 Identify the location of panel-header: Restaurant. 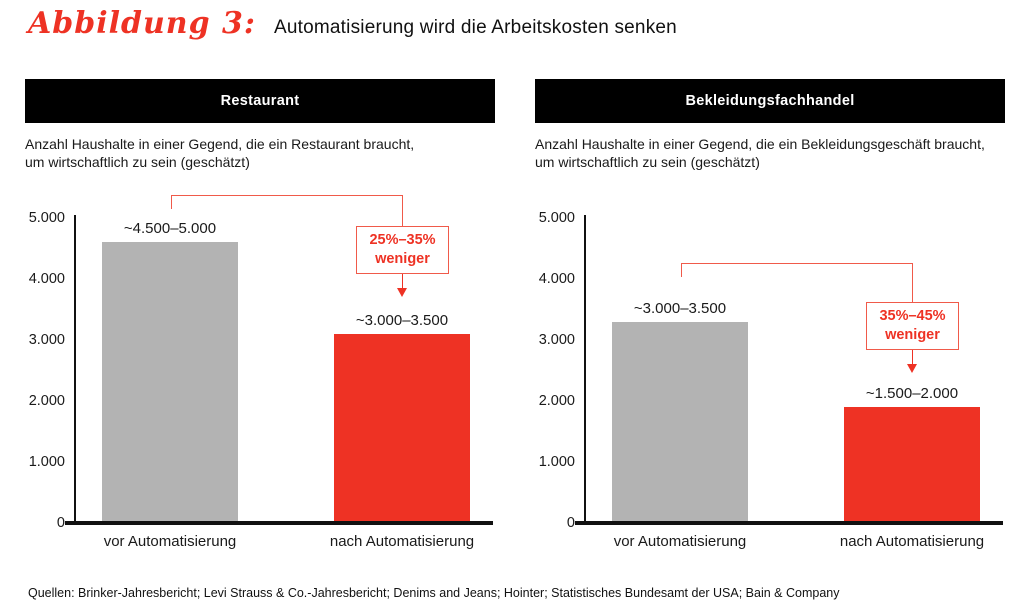
(260, 101).